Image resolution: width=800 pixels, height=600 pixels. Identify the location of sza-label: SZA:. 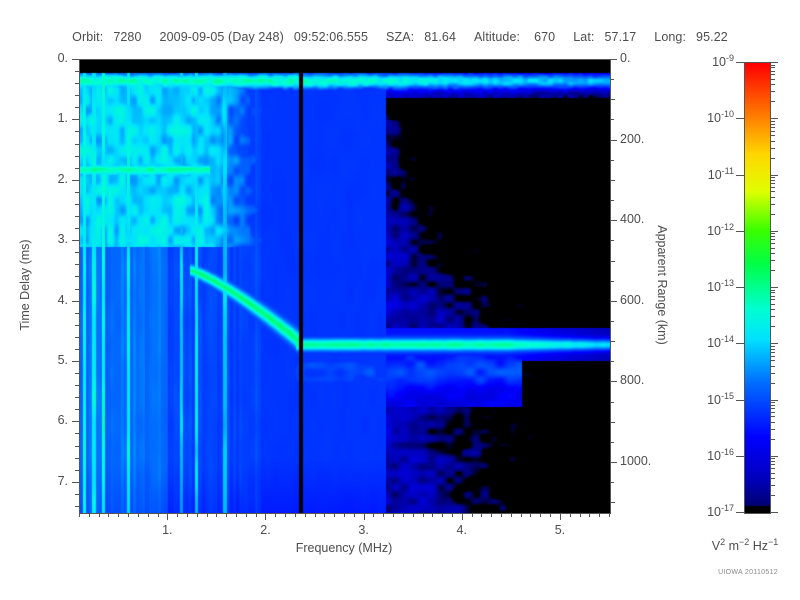
(400, 37).